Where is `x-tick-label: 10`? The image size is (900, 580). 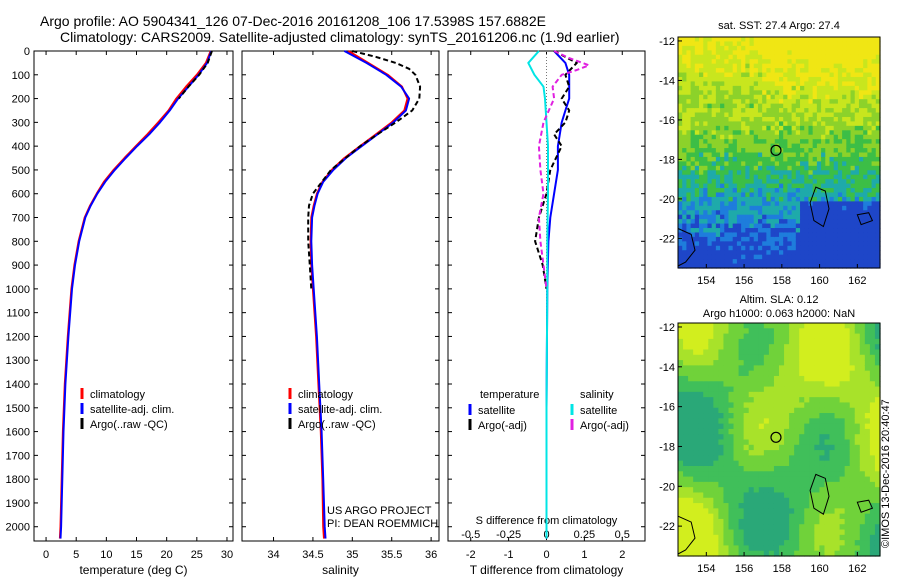
x-tick-label: 10 is located at coordinates (106, 555).